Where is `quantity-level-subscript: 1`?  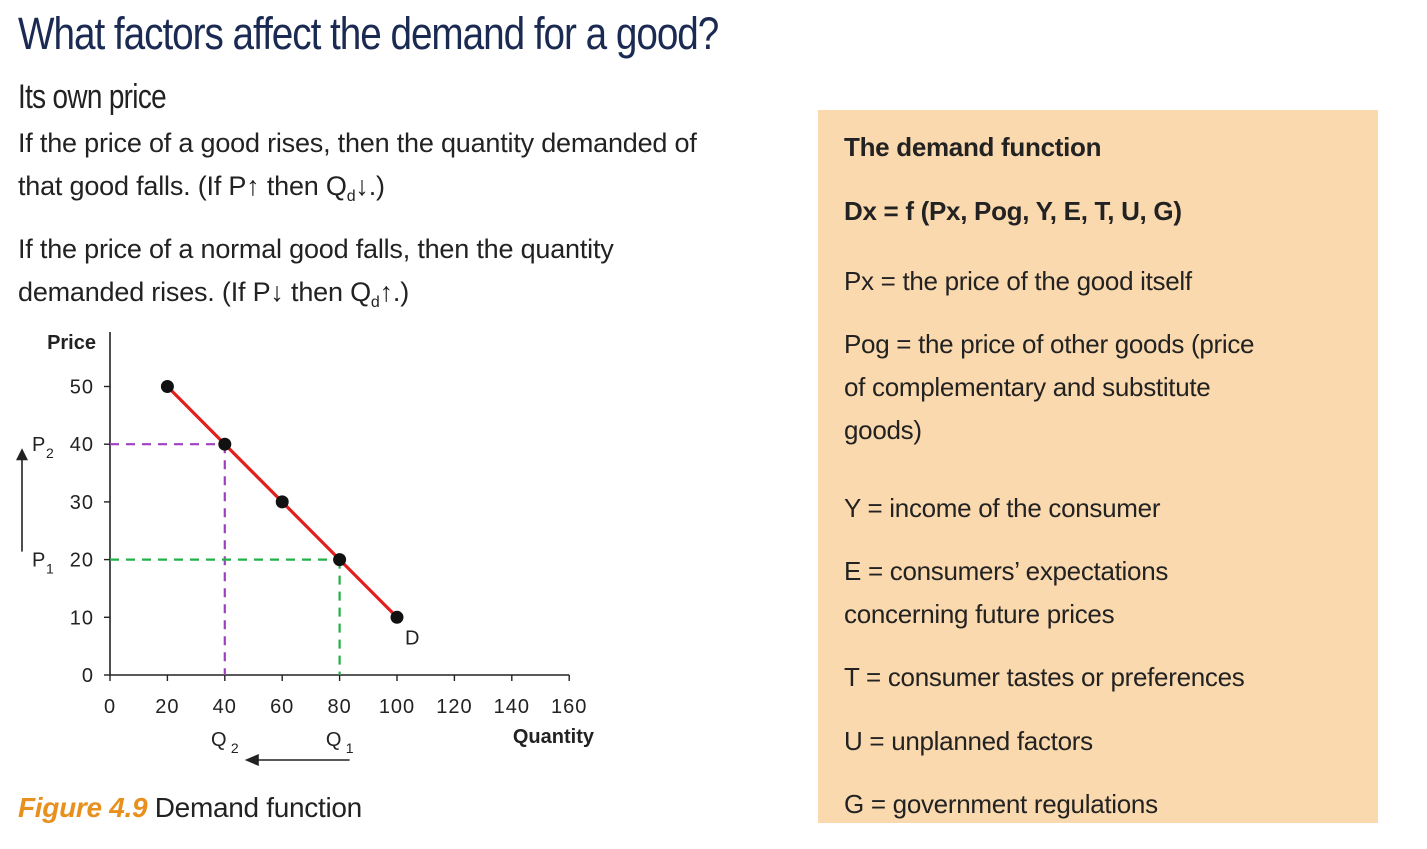
quantity-level-subscript: 1 is located at coordinates (350, 748).